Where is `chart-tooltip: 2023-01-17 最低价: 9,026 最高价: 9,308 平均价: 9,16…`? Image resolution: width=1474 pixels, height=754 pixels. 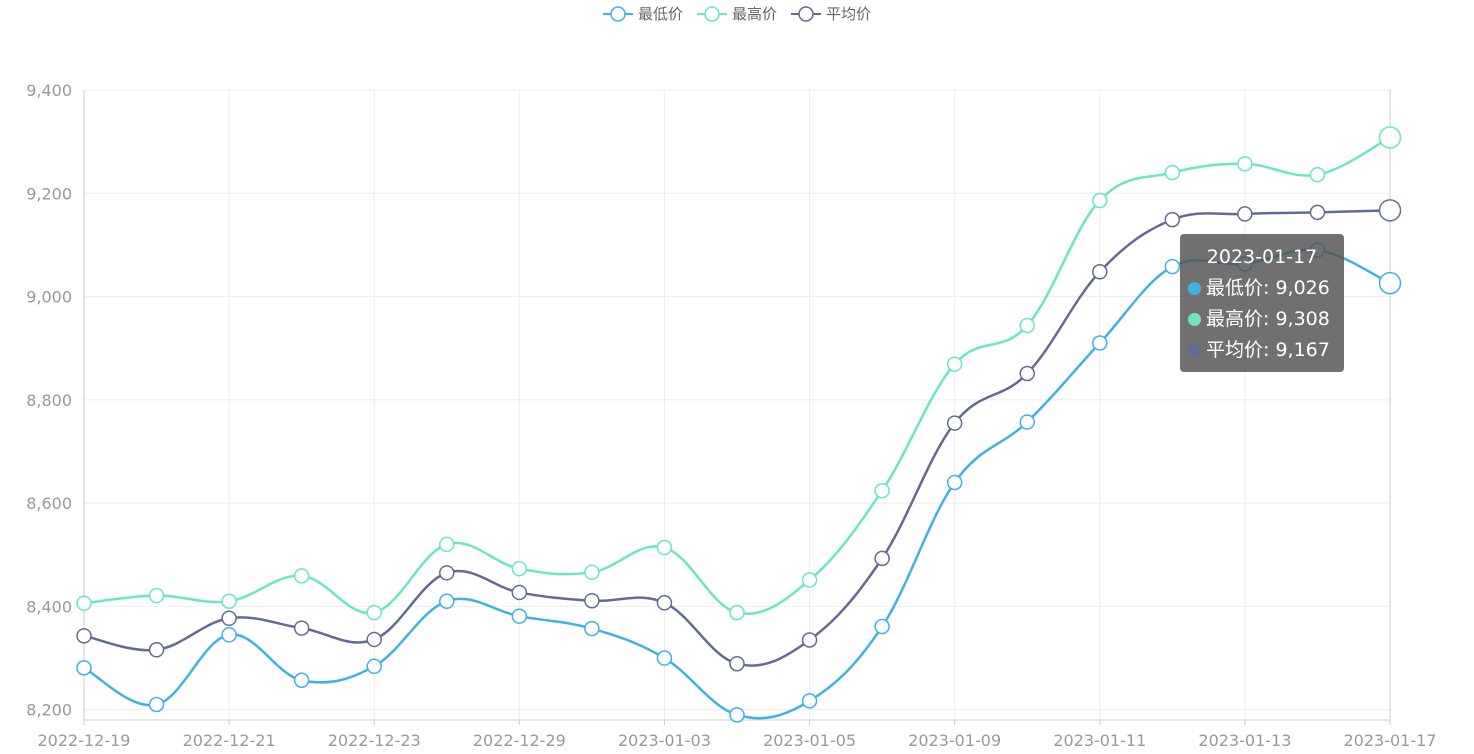 chart-tooltip: 2023-01-17 最低价: 9,026 最高价: 9,308 平均价: 9,16… is located at coordinates (1262, 303).